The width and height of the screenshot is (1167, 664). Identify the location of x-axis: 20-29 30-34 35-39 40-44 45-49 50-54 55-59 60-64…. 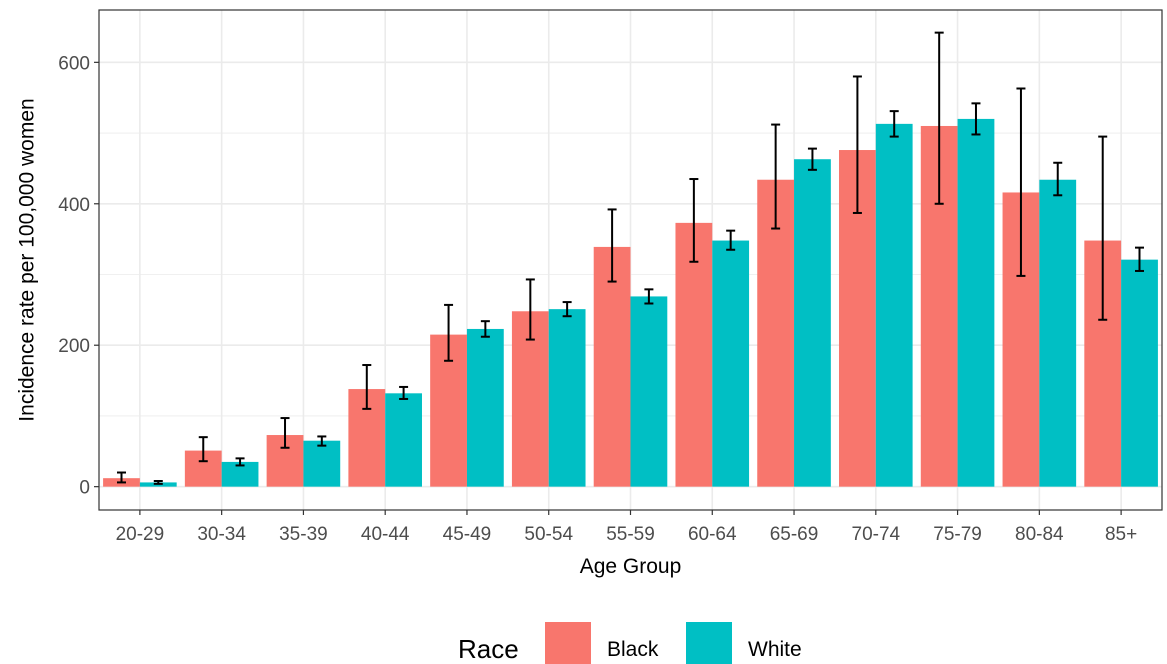
(626, 527).